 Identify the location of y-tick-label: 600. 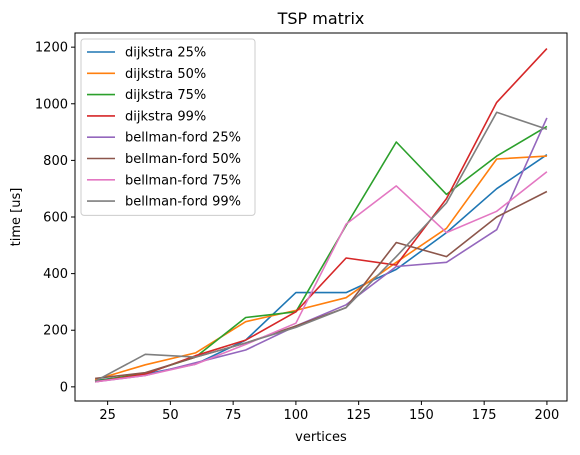
(55, 218).